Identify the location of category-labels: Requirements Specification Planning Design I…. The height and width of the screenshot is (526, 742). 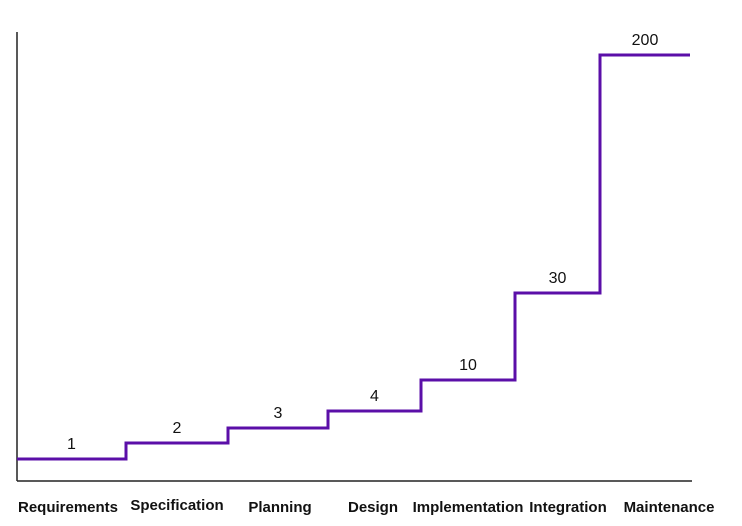
(366, 506).